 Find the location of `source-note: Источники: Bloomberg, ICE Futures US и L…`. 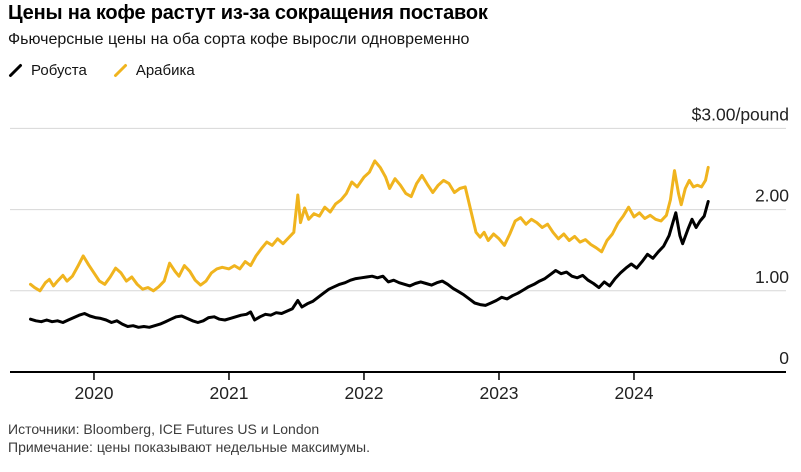

source-note: Источники: Bloomberg, ICE Futures US и L… is located at coordinates (164, 429).